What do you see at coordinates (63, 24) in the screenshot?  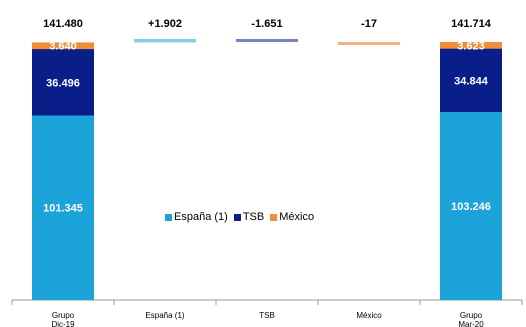 I see `total-label: 141.480` at bounding box center [63, 24].